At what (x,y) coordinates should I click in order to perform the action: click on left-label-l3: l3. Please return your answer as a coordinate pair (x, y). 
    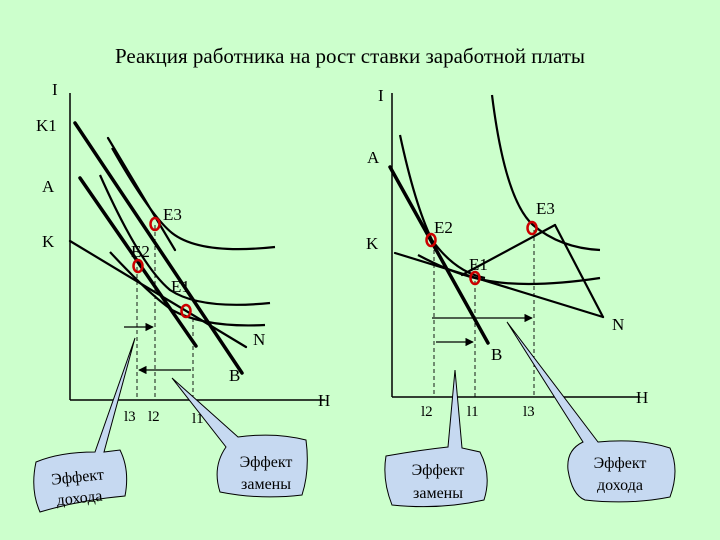
    Looking at the image, I should click on (130, 417).